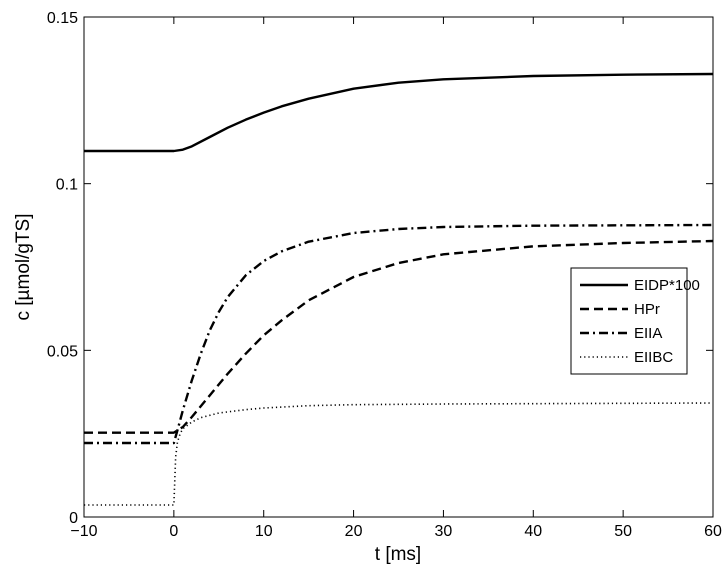 The height and width of the screenshot is (569, 726). What do you see at coordinates (67, 185) in the screenshot?
I see `y-tick-label: 0.1` at bounding box center [67, 185].